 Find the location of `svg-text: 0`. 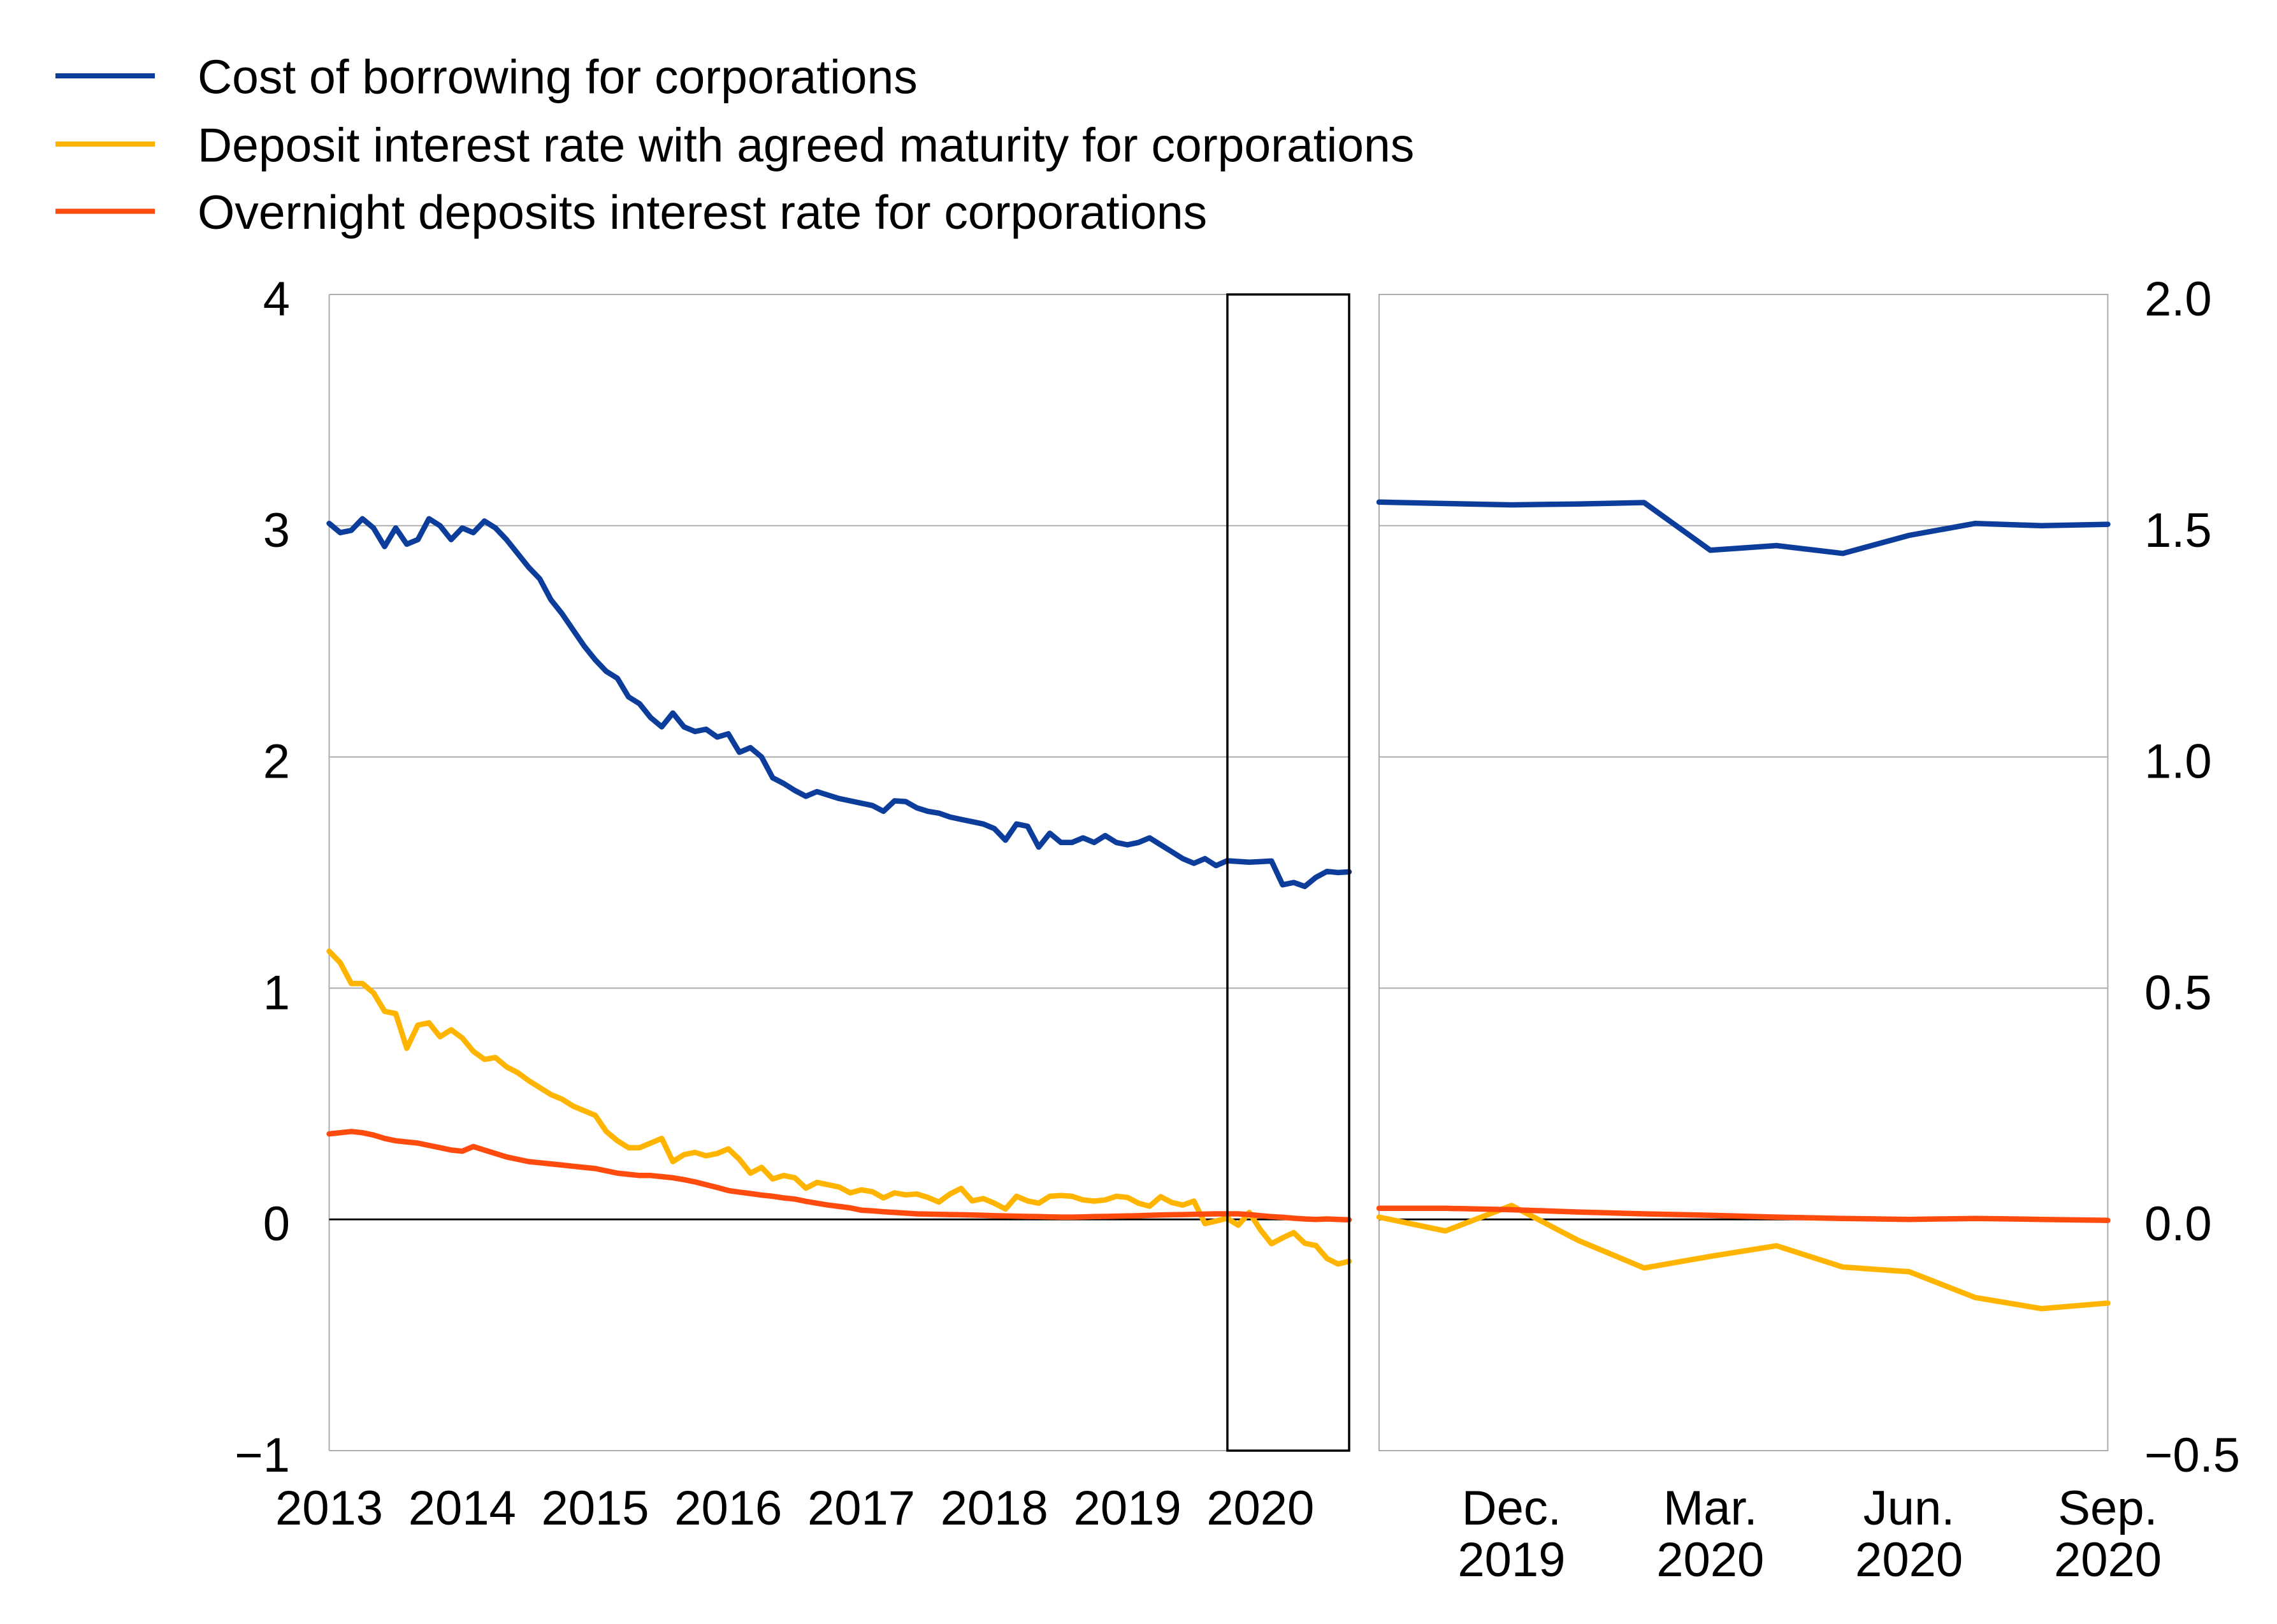

svg-text: 0 is located at coordinates (276, 1224).